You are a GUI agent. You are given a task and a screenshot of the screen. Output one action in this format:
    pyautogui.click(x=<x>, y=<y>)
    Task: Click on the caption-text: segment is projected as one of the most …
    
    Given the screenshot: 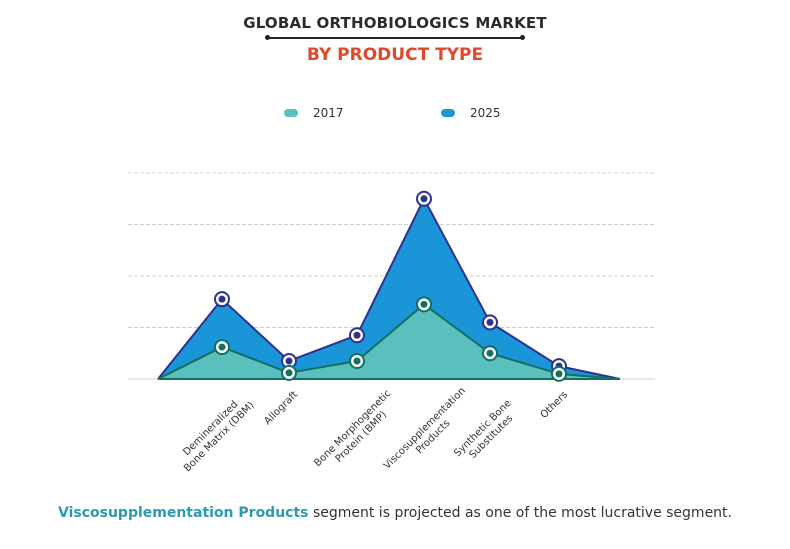 What is the action you would take?
    pyautogui.click(x=520, y=513)
    